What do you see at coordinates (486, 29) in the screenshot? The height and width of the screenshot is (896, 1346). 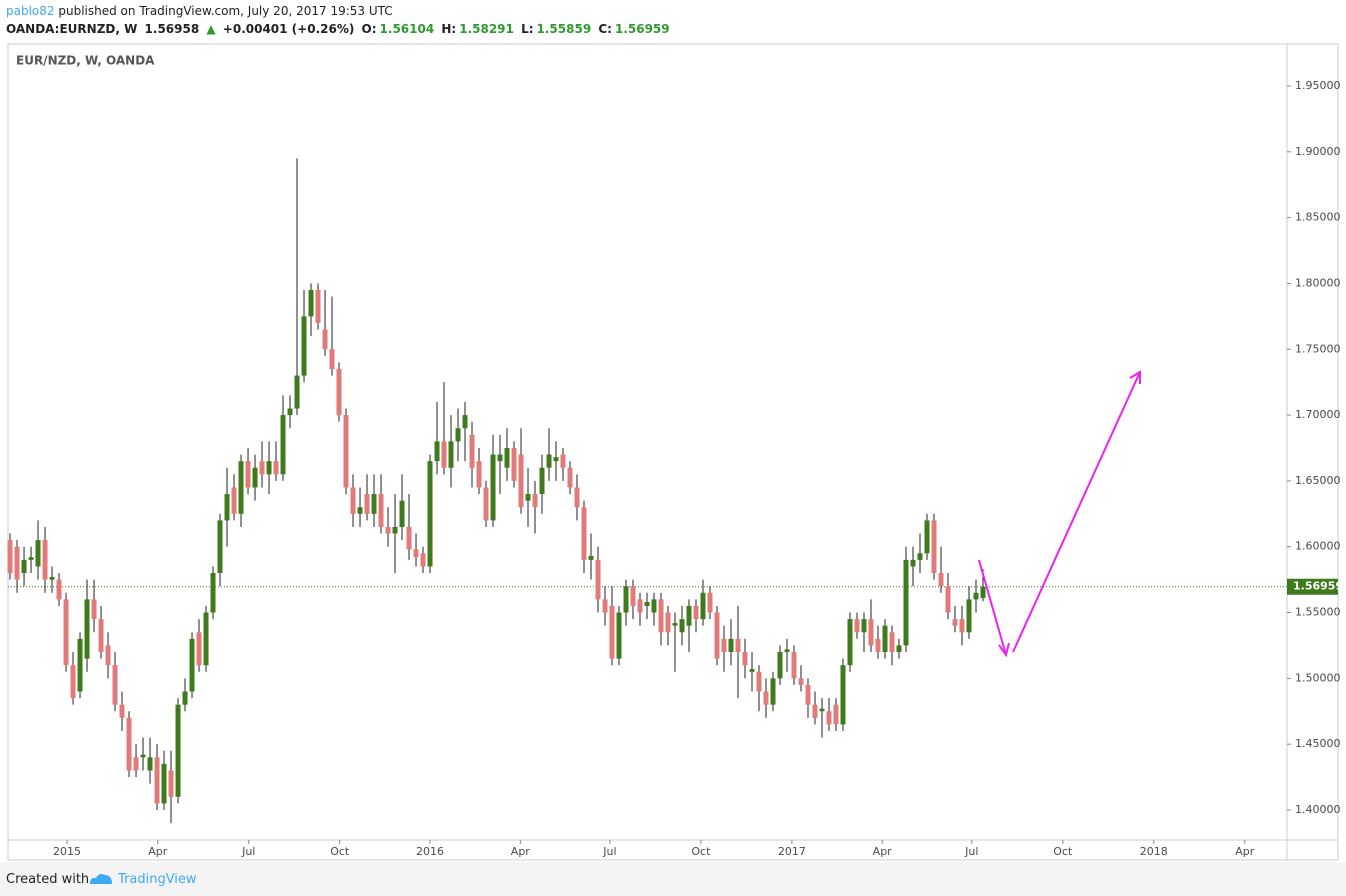 I see `h: 1.58291` at bounding box center [486, 29].